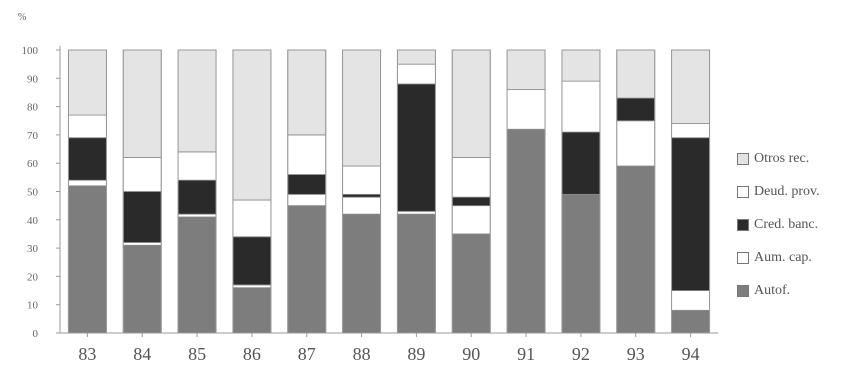  I want to click on y-tick-label: 0, so click(36, 334).